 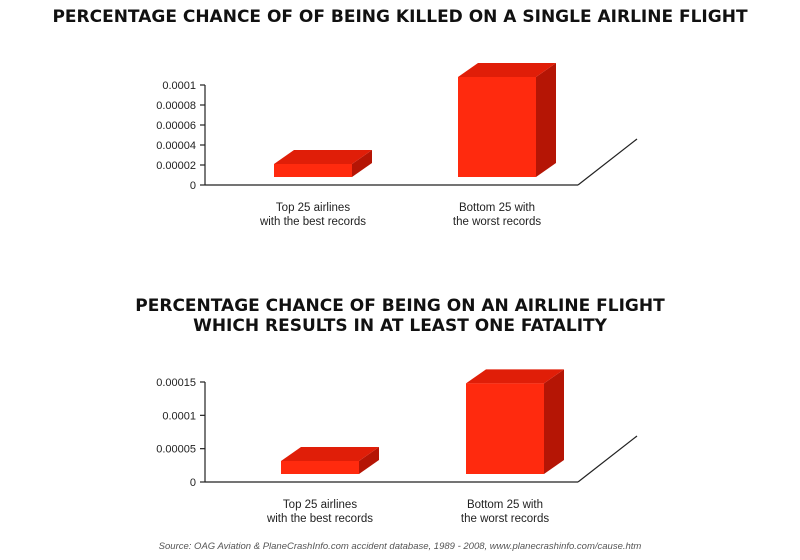 I want to click on y-tick-label: 0.00006, so click(x=176, y=126).